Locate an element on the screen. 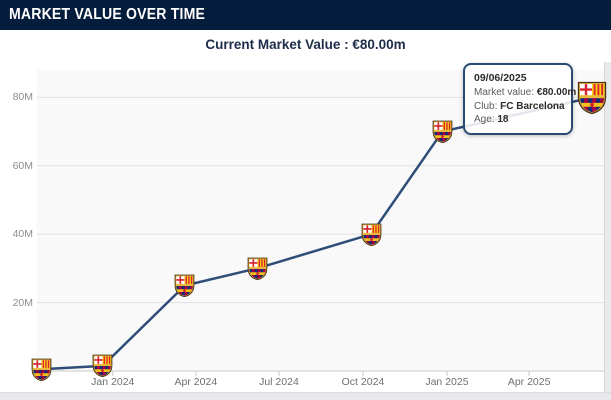 The image size is (611, 400). x-axis-label: Oct 2024 is located at coordinates (363, 382).